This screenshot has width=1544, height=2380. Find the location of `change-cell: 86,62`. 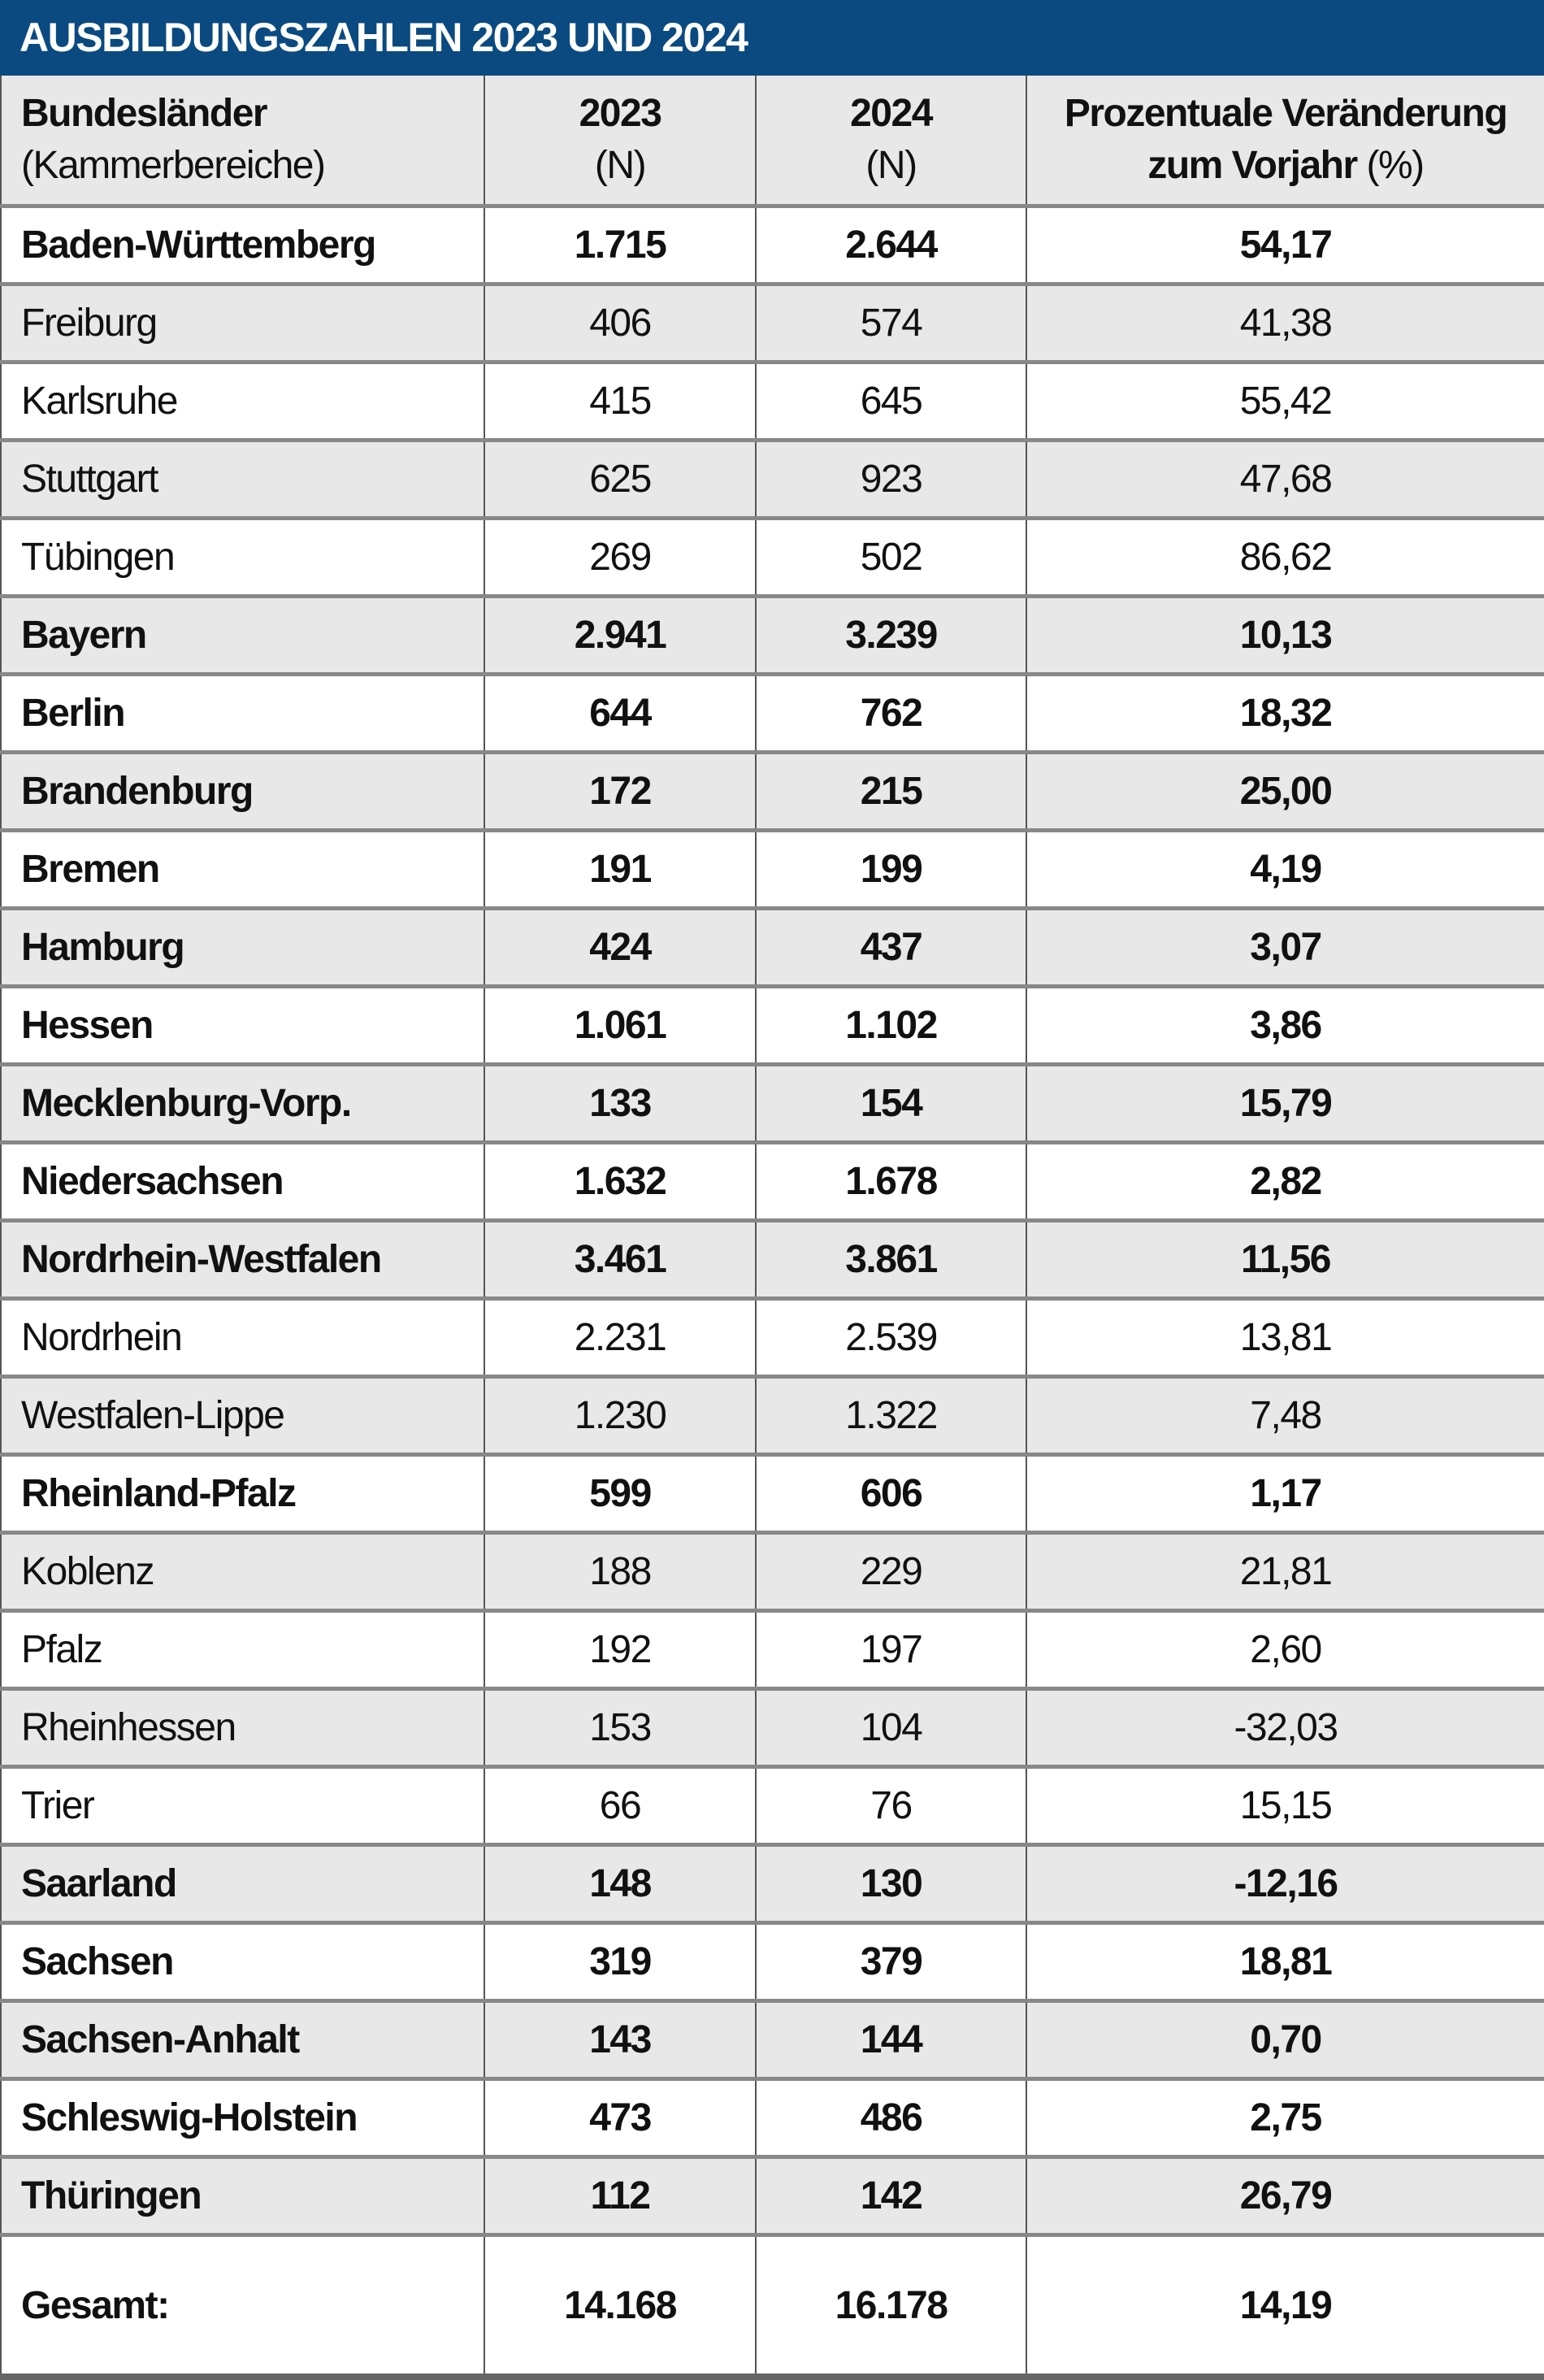

change-cell: 86,62 is located at coordinates (1285, 558).